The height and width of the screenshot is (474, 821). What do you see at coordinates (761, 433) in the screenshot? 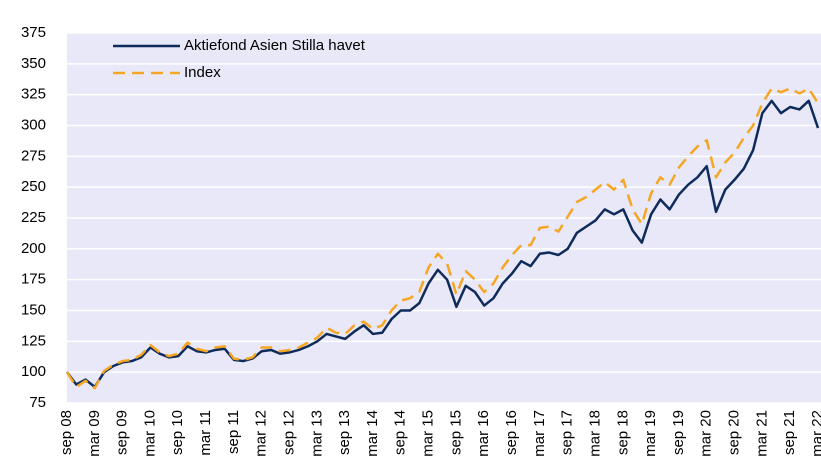
I see `x-tick-label: mar 21` at bounding box center [761, 433].